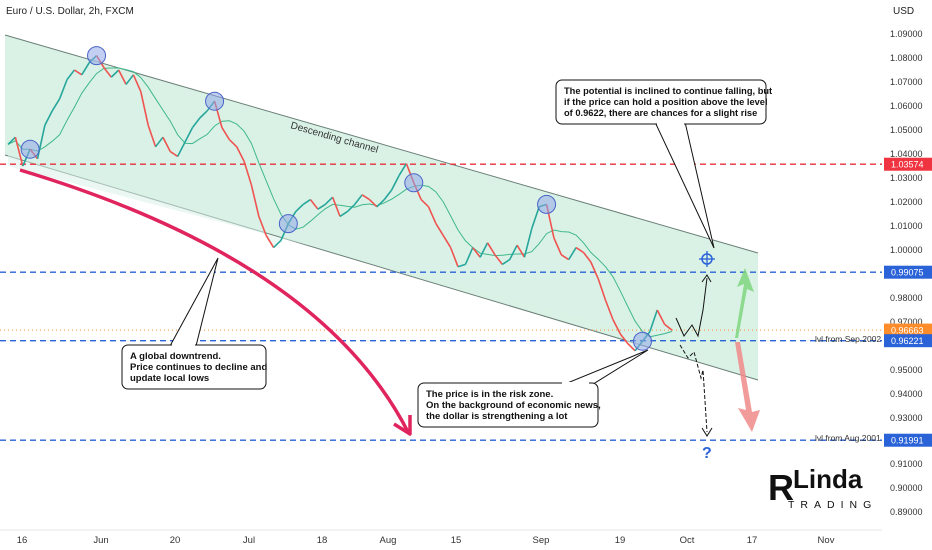  I want to click on target-crosshair-icon, so click(707, 259).